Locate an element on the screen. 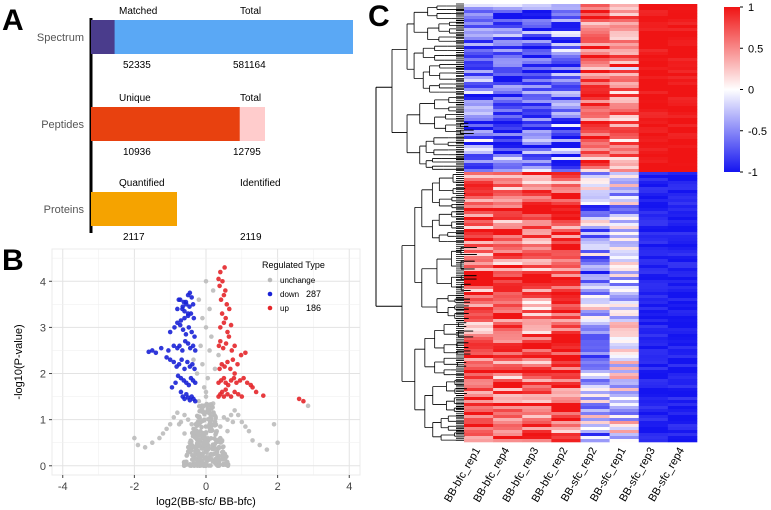 The width and height of the screenshot is (771, 510). legend-label-up: up is located at coordinates (284, 308).